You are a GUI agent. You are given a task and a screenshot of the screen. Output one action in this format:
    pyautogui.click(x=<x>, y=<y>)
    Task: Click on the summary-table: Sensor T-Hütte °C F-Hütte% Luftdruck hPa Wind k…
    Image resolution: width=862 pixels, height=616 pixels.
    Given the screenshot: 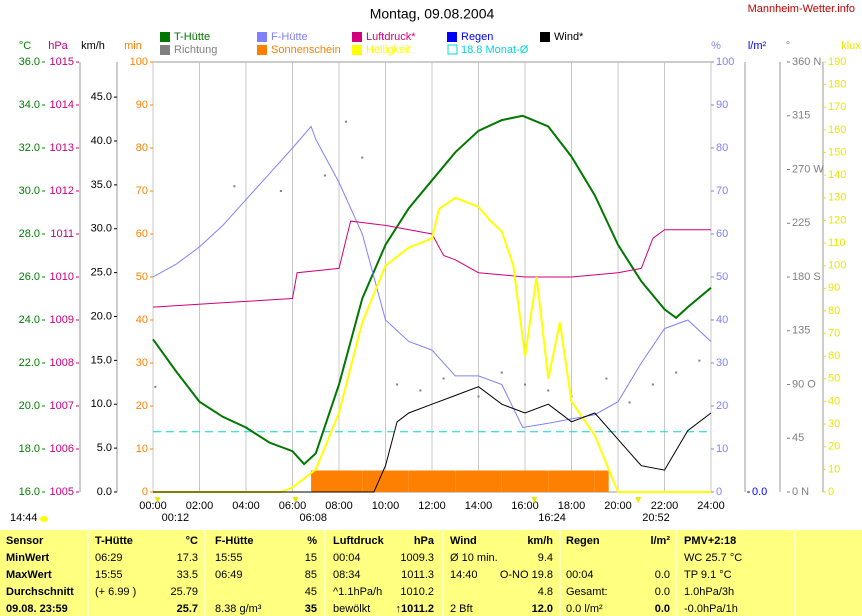 What is the action you would take?
    pyautogui.click(x=431, y=573)
    